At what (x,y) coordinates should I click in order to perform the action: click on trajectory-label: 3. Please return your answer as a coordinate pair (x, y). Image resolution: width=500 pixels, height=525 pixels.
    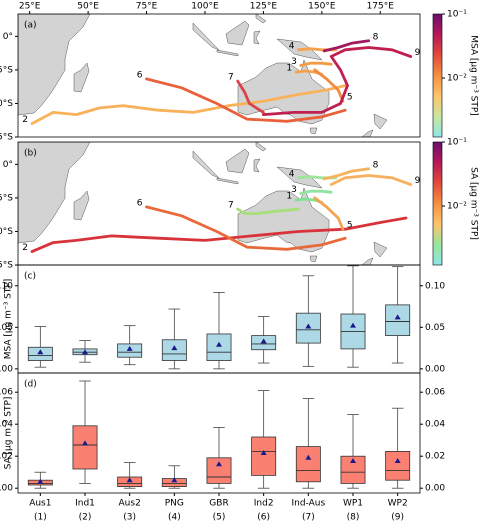
    Looking at the image, I should click on (294, 190).